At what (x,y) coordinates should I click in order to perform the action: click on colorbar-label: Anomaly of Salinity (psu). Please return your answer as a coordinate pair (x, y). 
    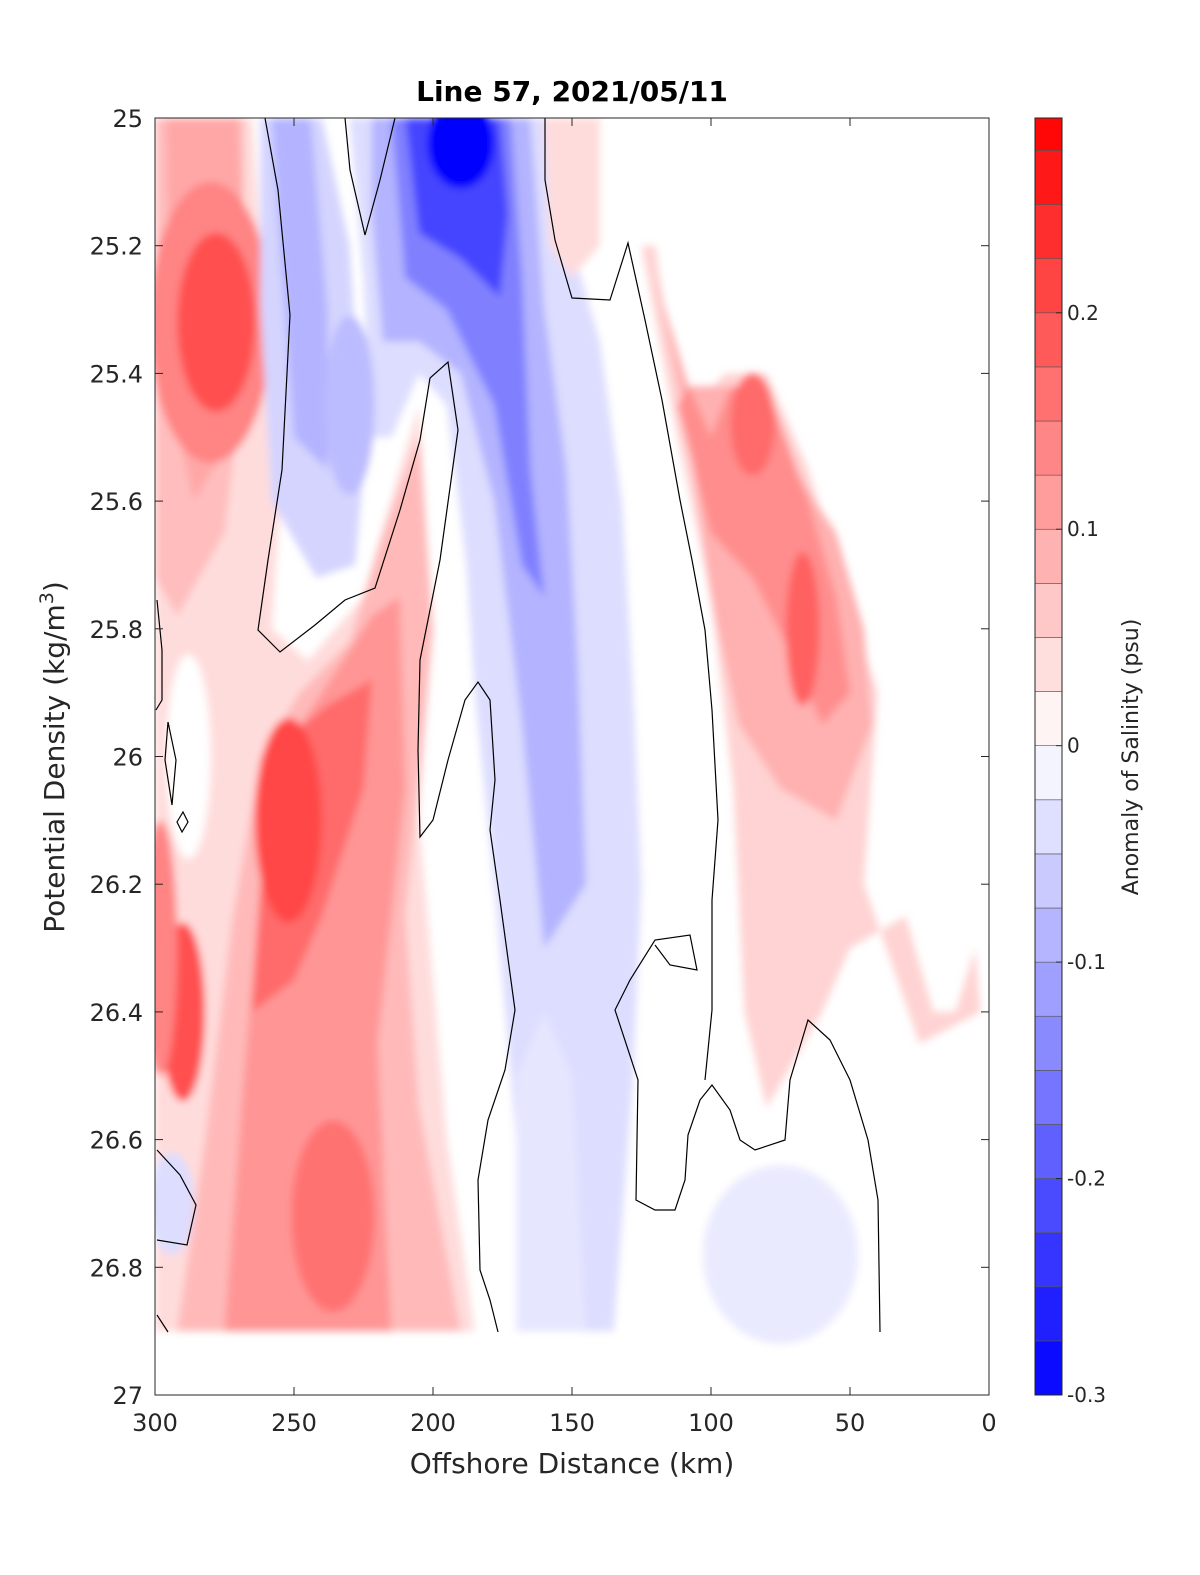
    Looking at the image, I should click on (1131, 757).